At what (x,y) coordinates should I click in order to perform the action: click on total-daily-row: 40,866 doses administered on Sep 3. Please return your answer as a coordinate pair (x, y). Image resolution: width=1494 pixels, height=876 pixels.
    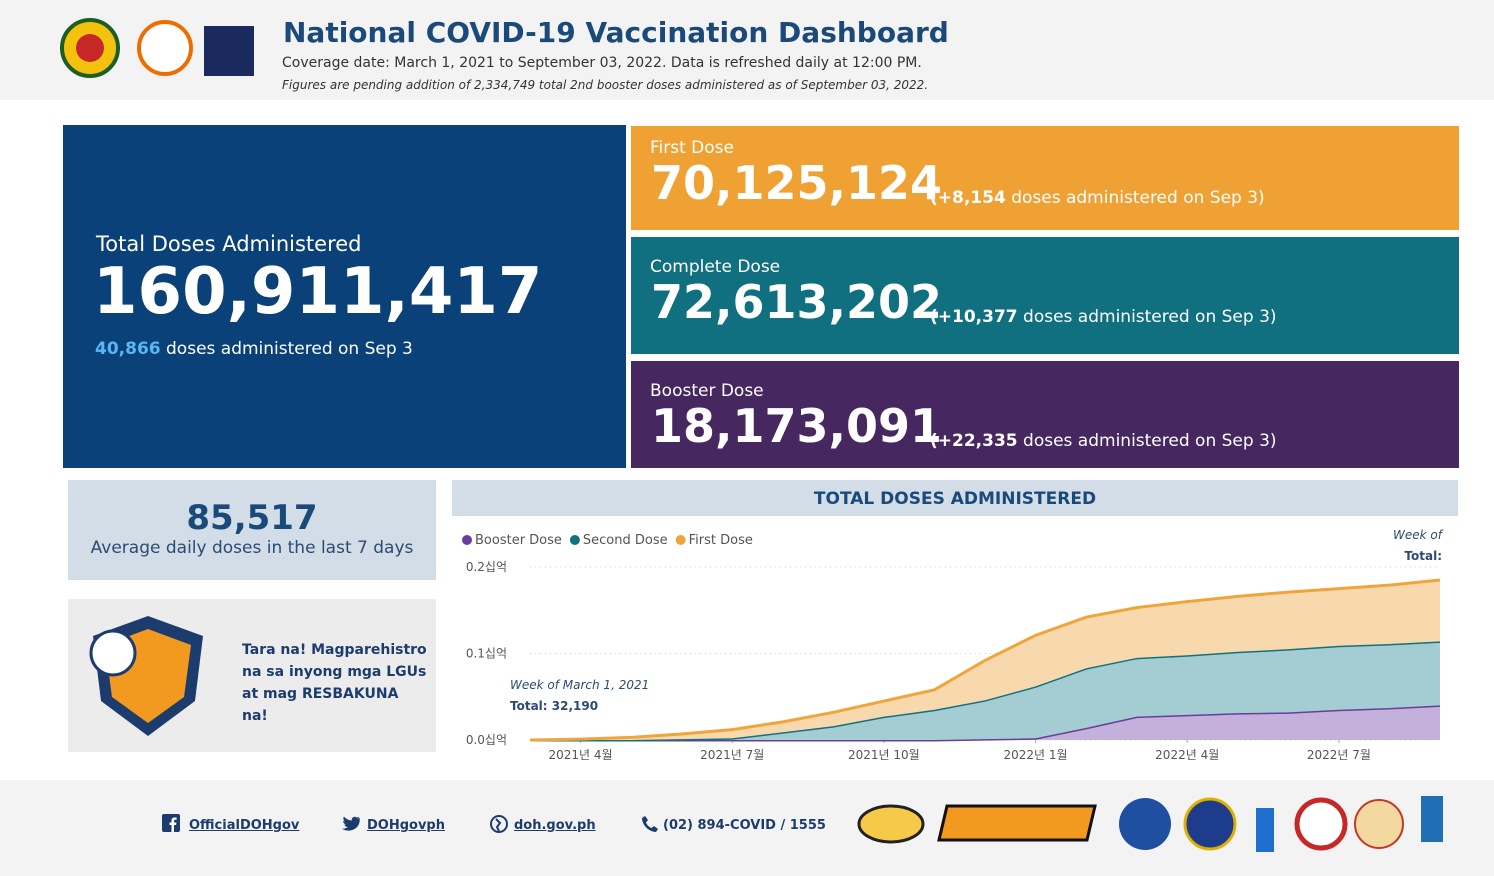
    Looking at the image, I should click on (254, 349).